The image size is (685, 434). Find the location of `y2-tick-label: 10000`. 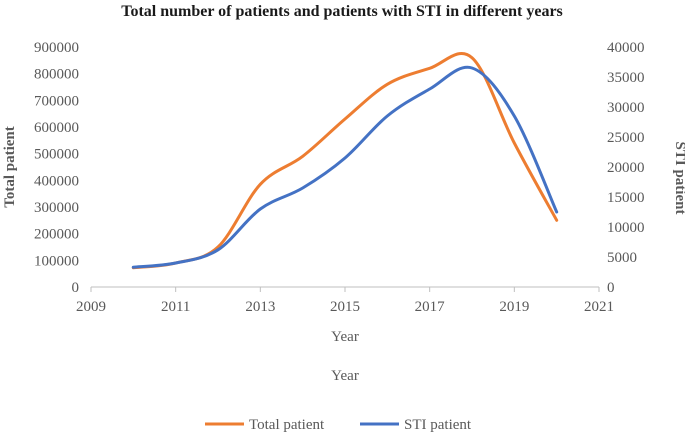

y2-tick-label: 10000 is located at coordinates (626, 228).